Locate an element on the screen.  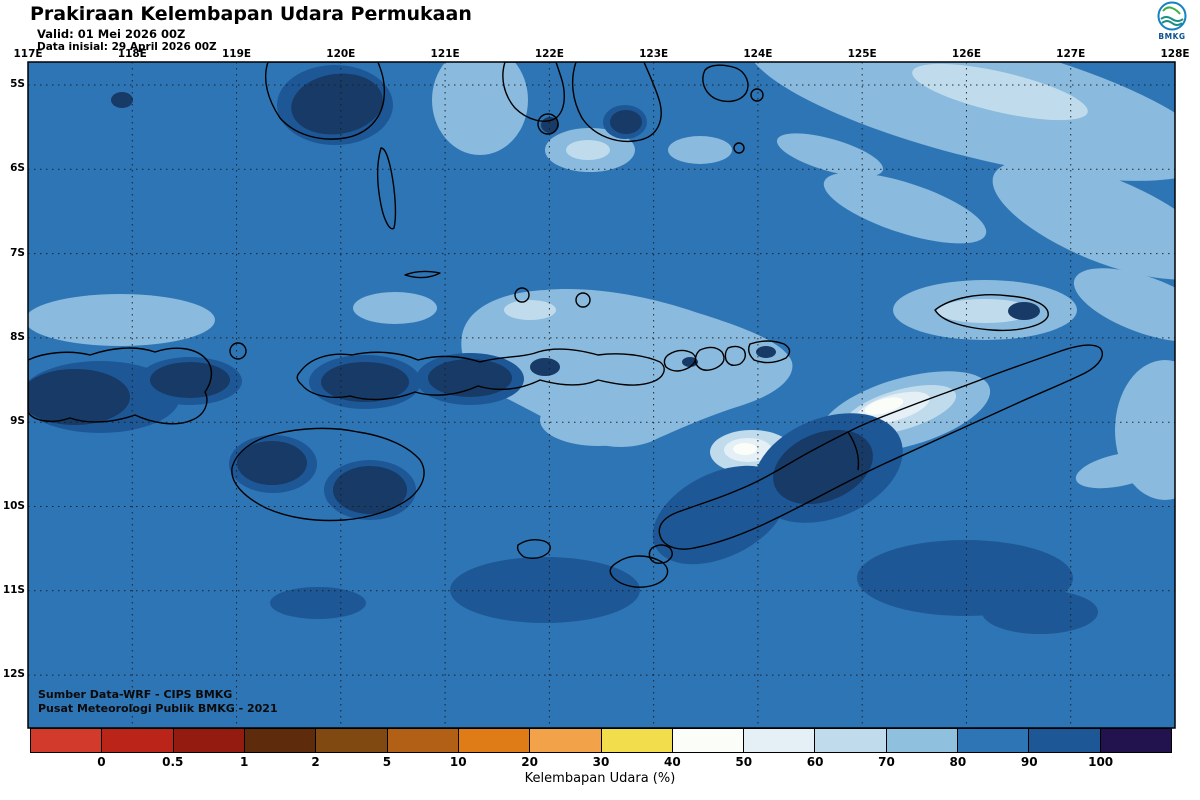
lon-label: 124E is located at coordinates (758, 54).